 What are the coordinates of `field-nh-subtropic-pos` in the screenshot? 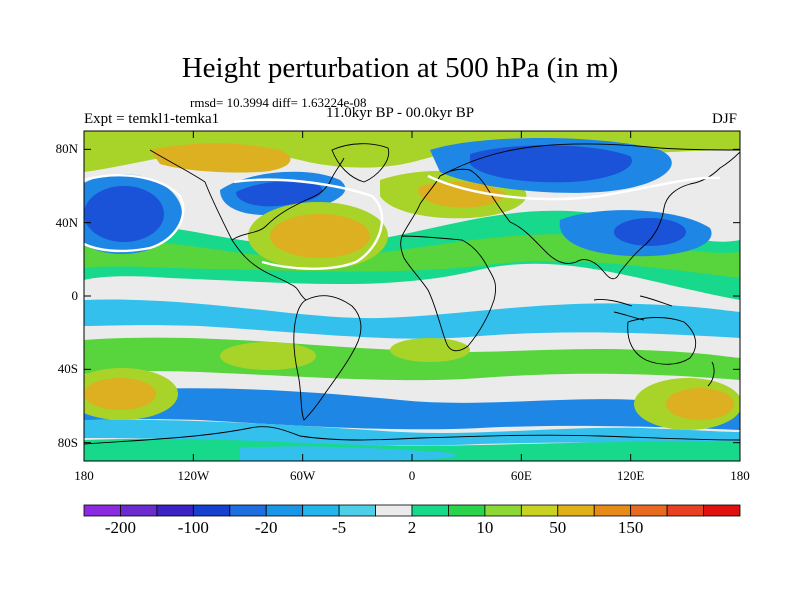 It's located at (412, 256).